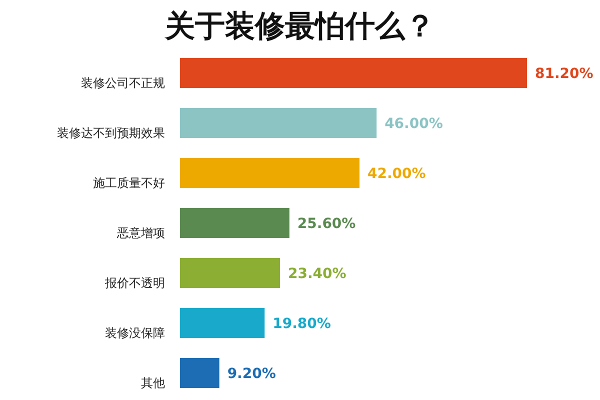  What do you see at coordinates (299, 26) in the screenshot?
I see `chart-title: 关于装修最怕什么？` at bounding box center [299, 26].